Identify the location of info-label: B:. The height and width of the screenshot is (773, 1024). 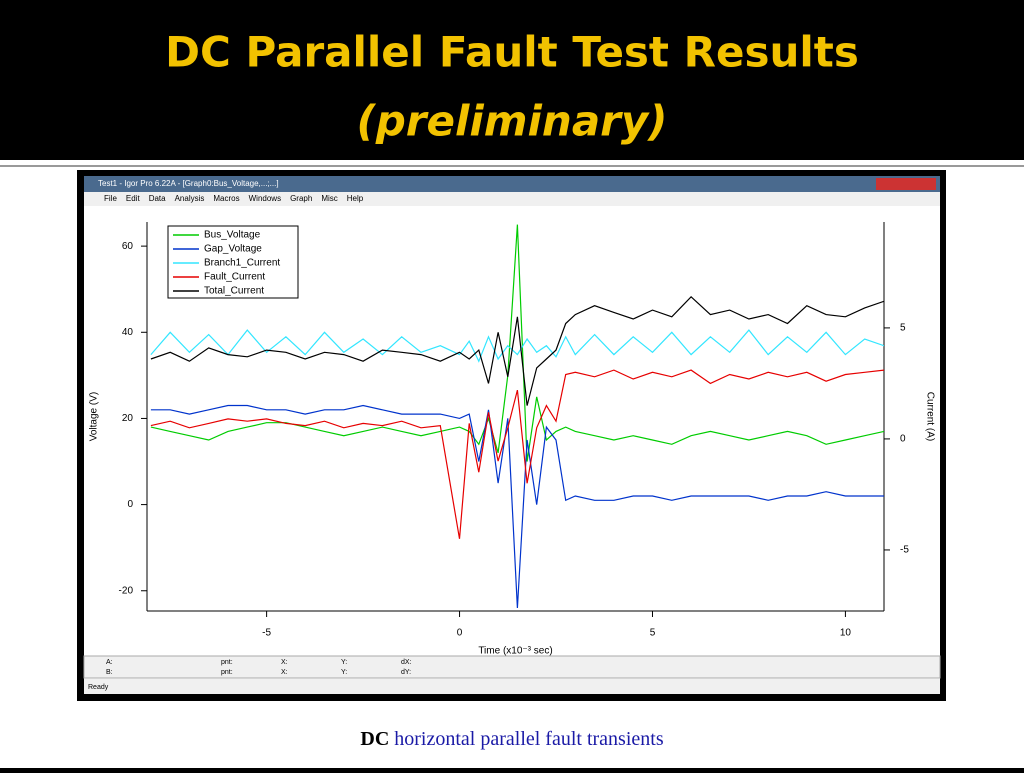
(109, 672).